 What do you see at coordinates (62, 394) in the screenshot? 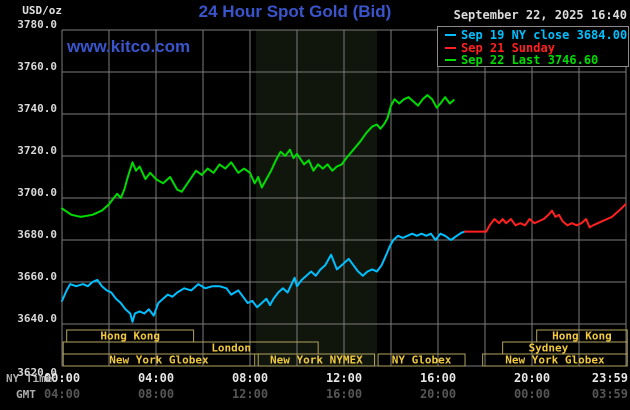
I see `x-tick-gmt: 04:00` at bounding box center [62, 394].